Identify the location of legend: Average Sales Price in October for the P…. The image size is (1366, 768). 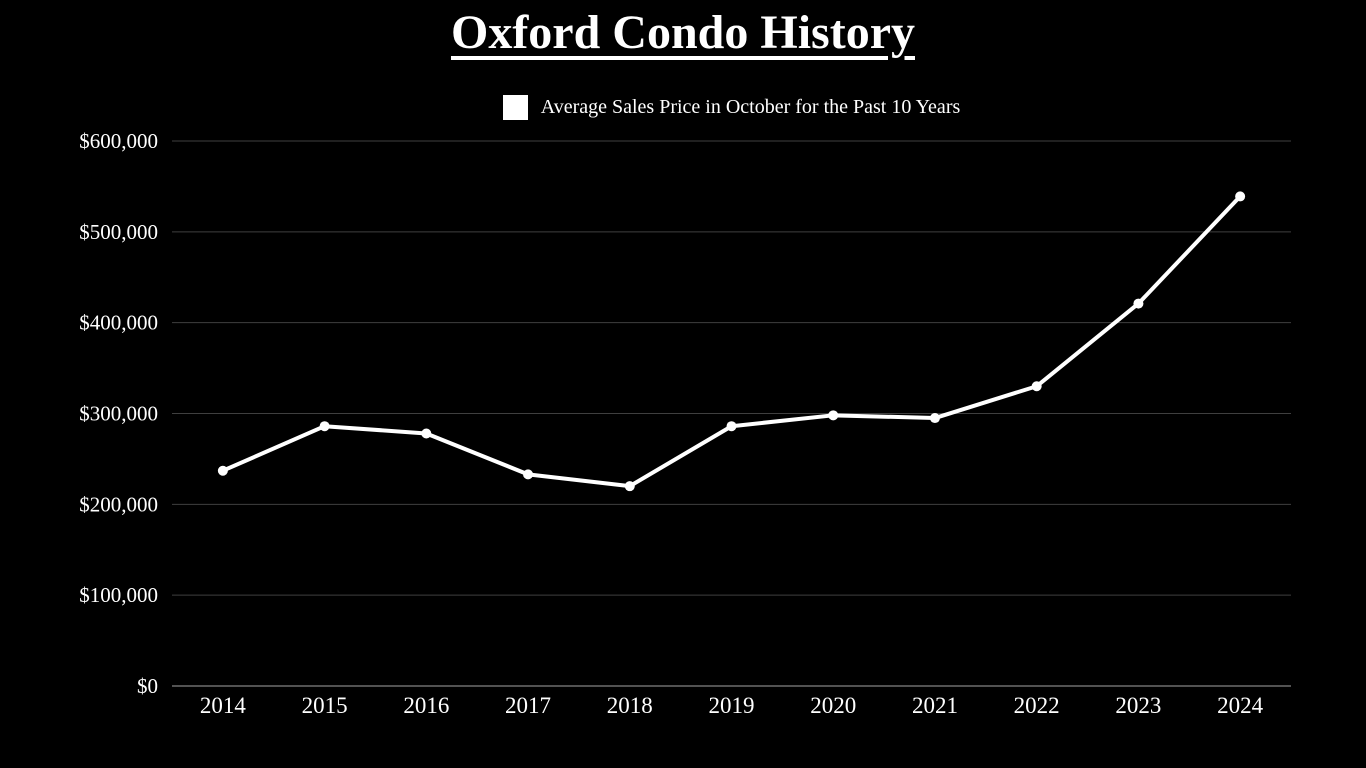
(731, 107).